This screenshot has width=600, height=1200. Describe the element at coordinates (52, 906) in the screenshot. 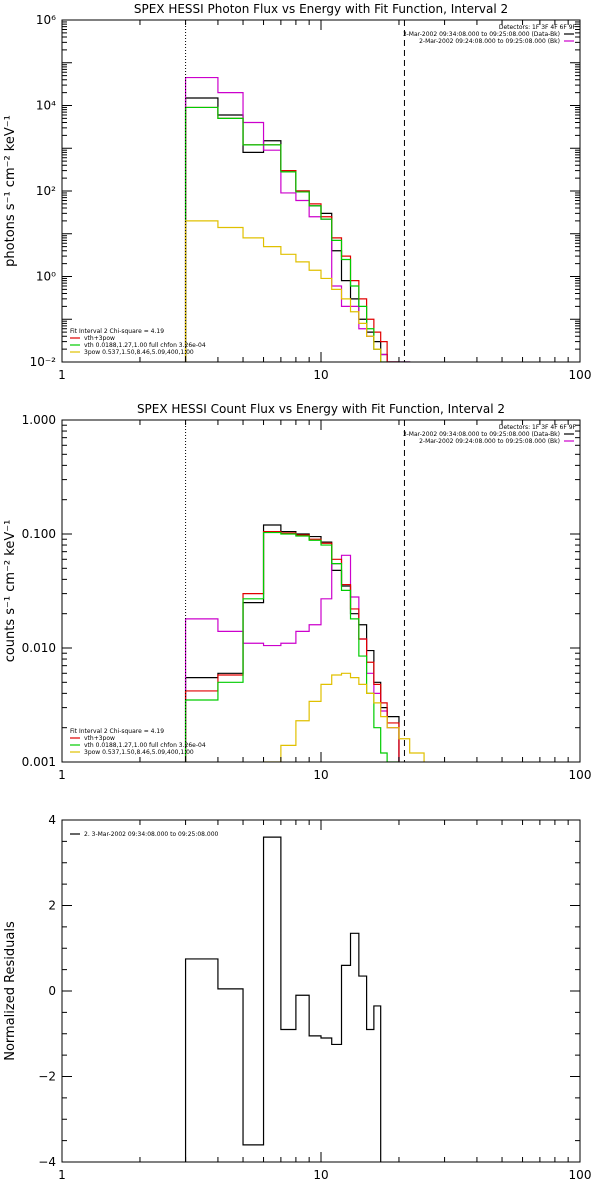

I see `y-tick-label: 2` at that location.